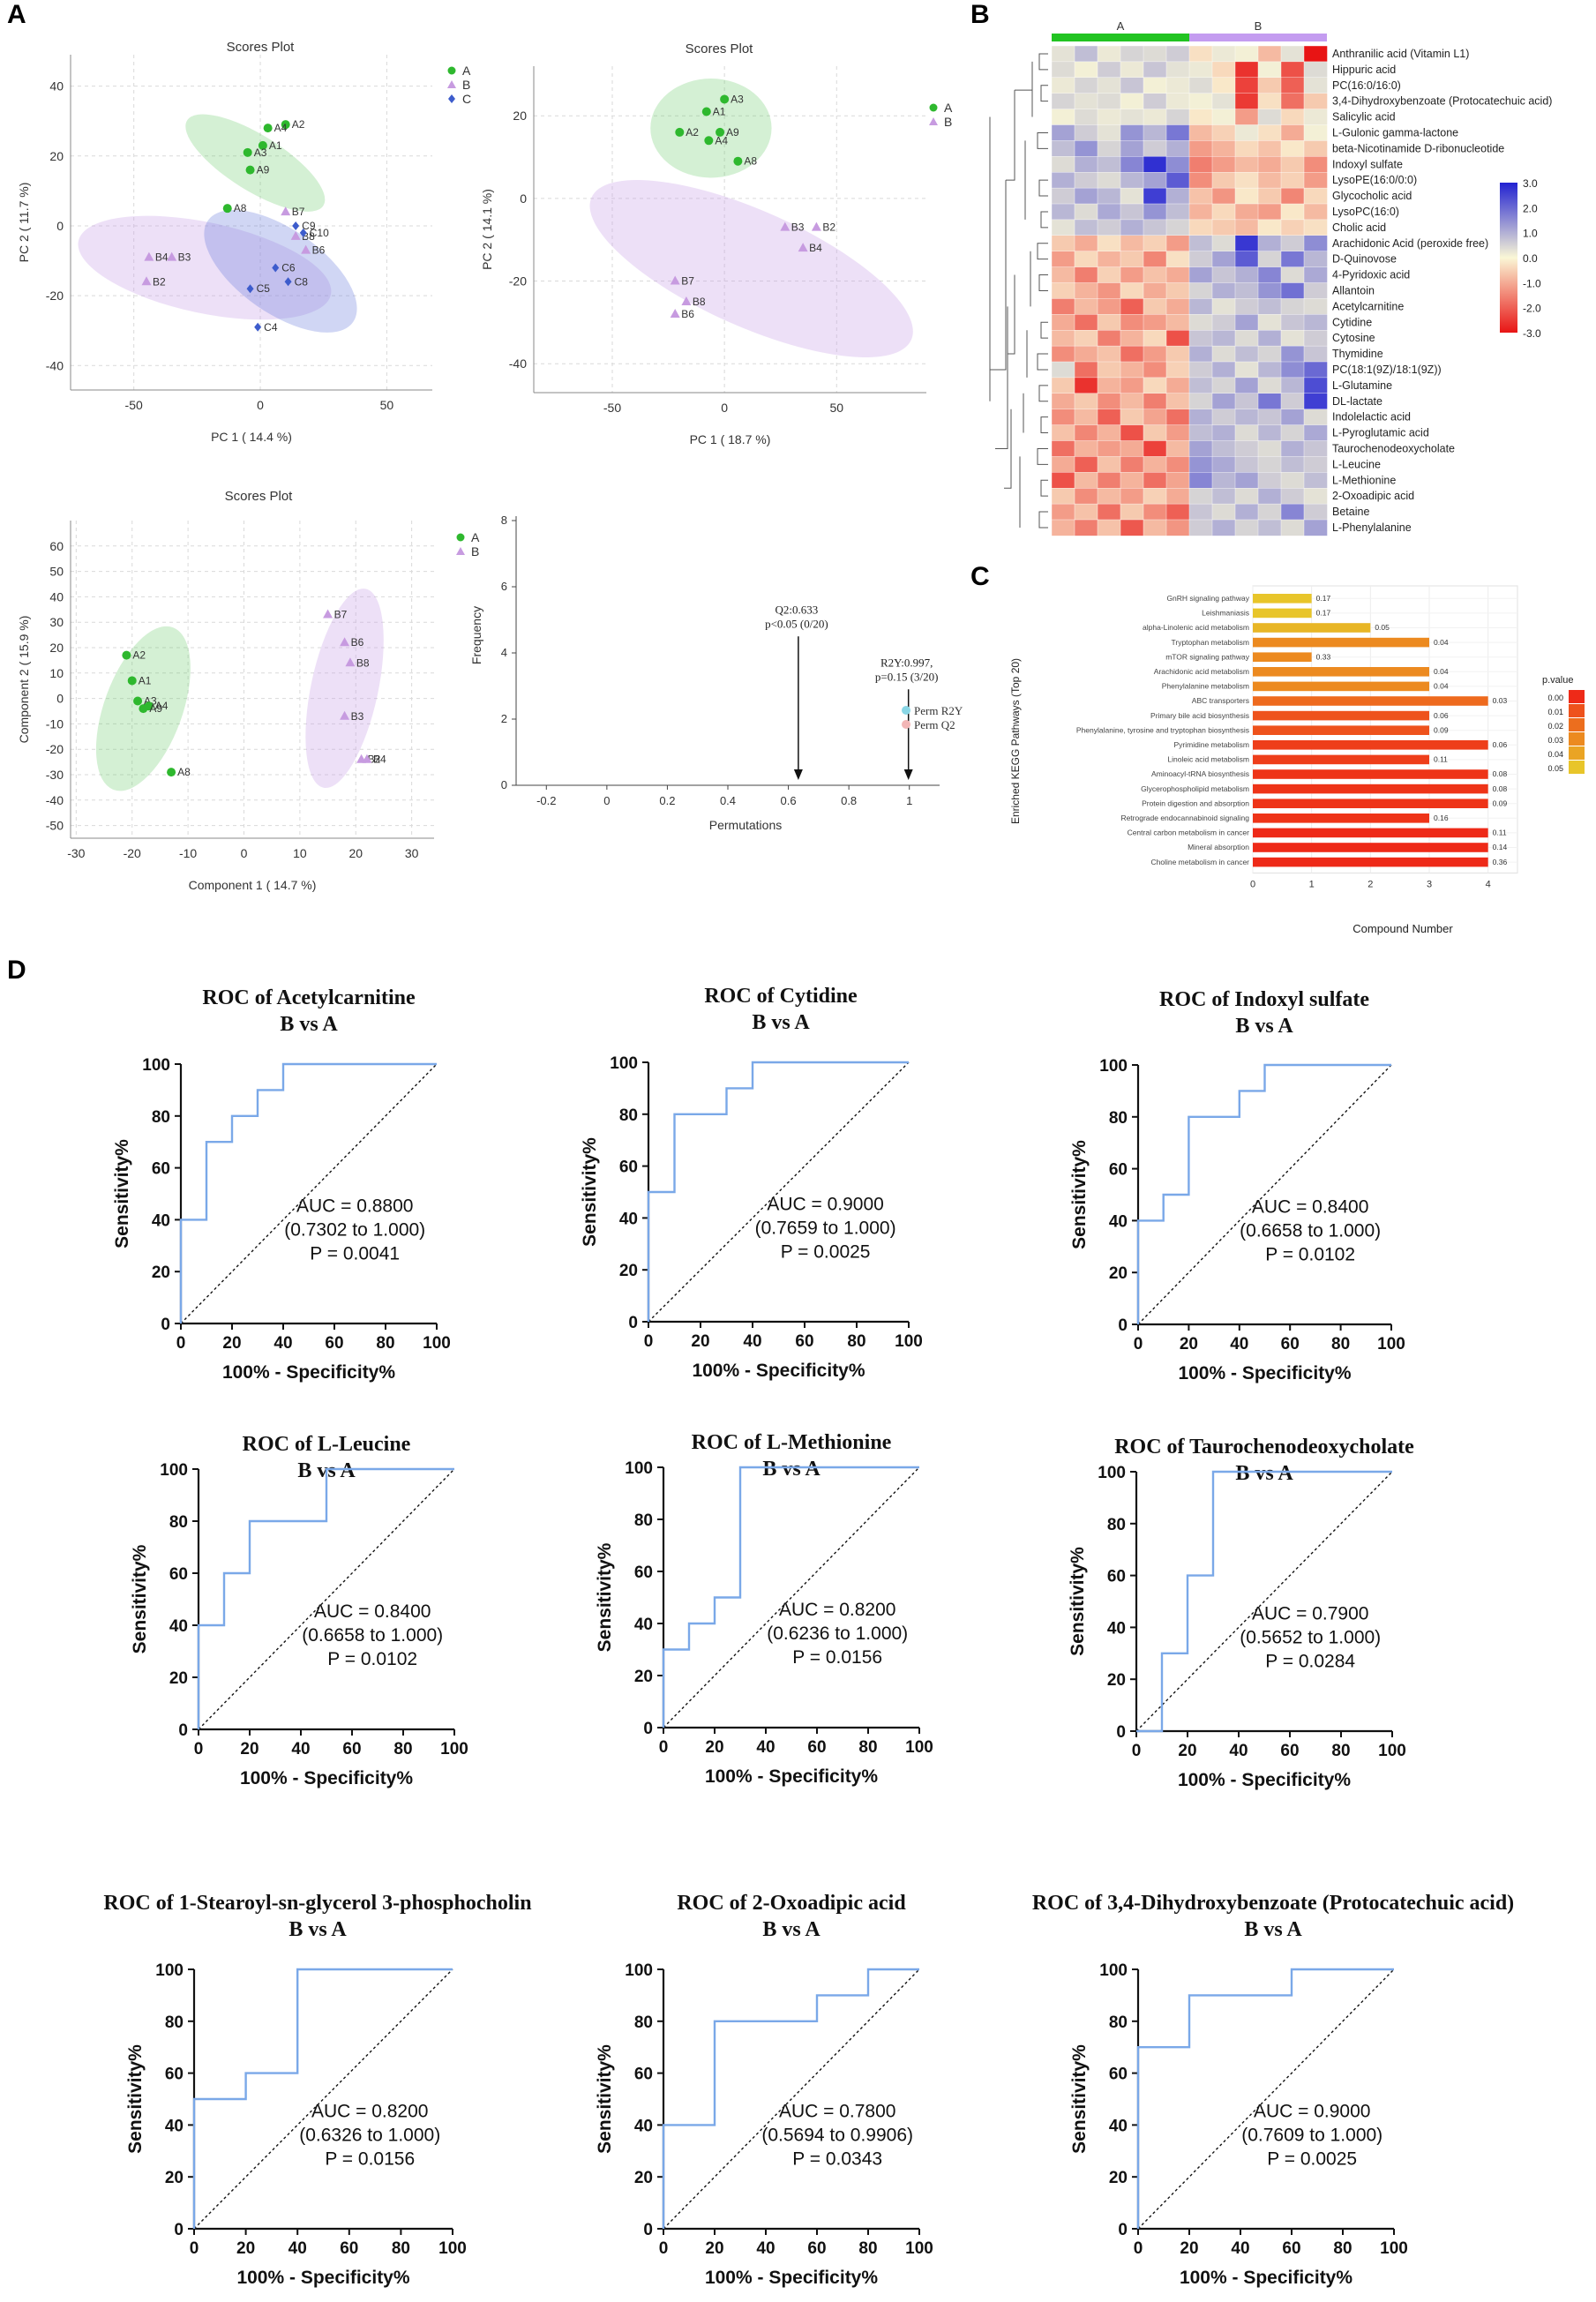 The width and height of the screenshot is (1596, 2302). What do you see at coordinates (934, 724) in the screenshot?
I see `legend-label: Perm Q2` at bounding box center [934, 724].